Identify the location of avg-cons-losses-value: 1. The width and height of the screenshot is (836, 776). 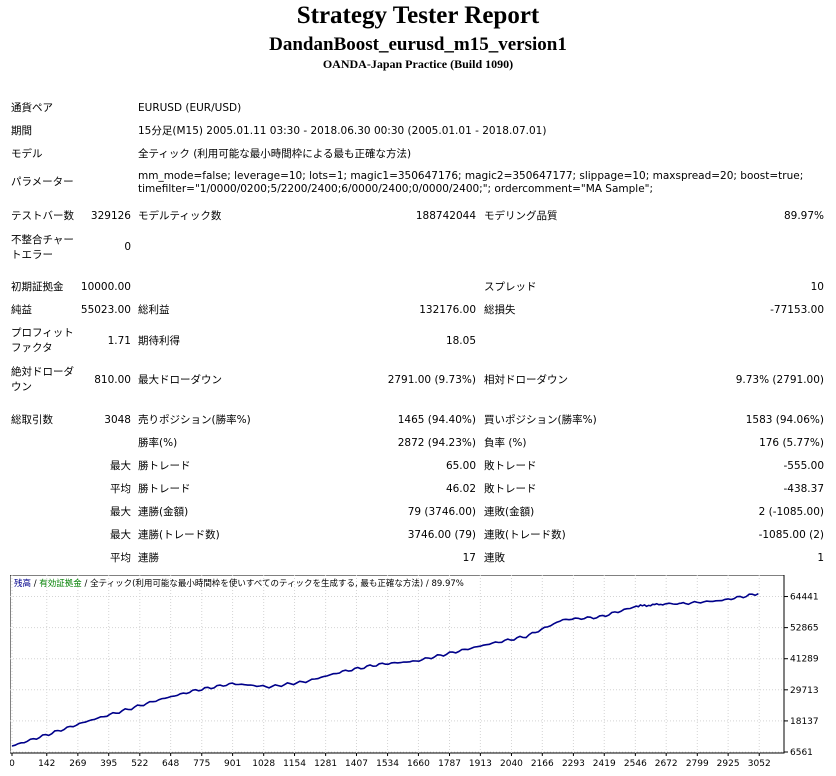
(820, 558).